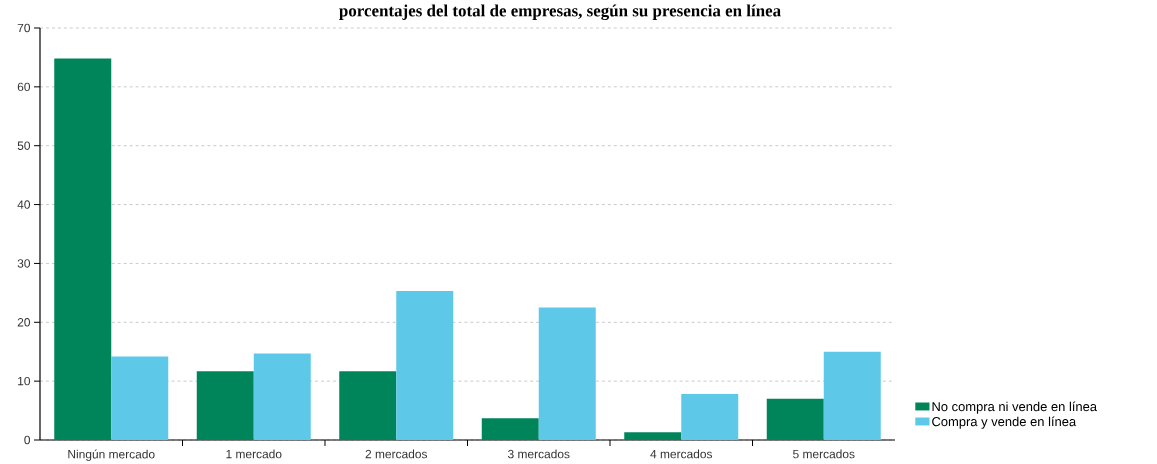 Image resolution: width=1157 pixels, height=464 pixels. I want to click on x-tick-label: 1 mercado, so click(254, 454).